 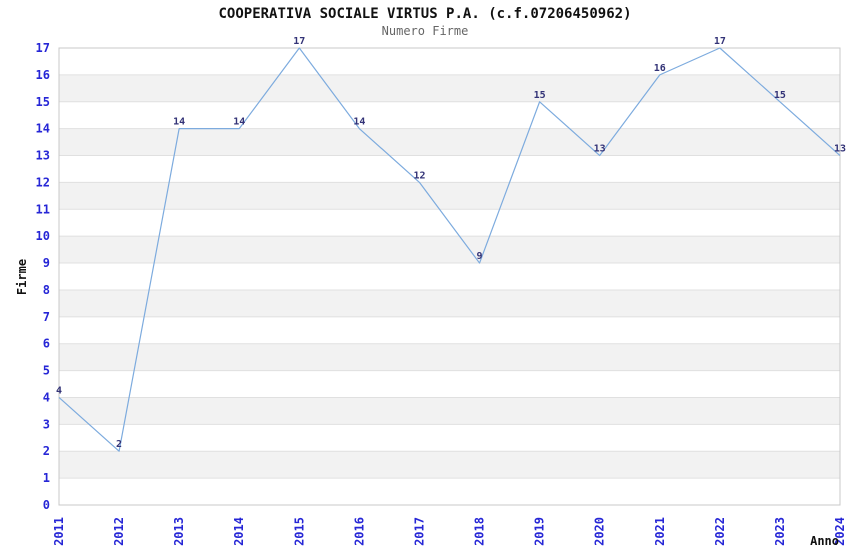 I want to click on x-tick-label: 2017, so click(x=419, y=531).